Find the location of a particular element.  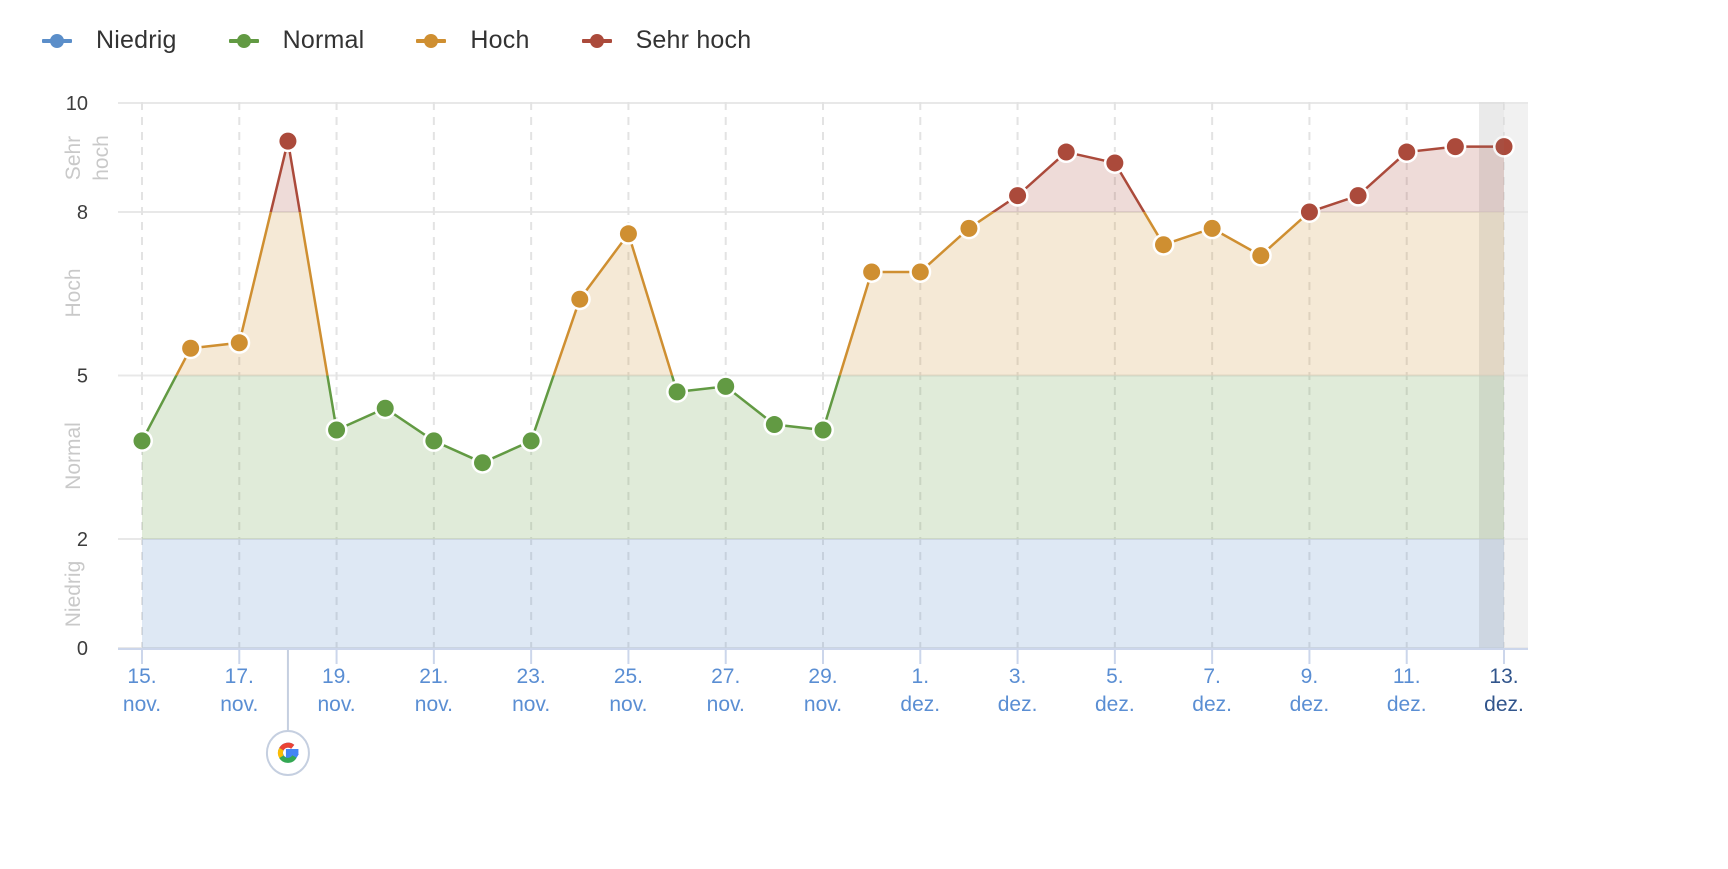

area-normal is located at coordinates (823, 457).